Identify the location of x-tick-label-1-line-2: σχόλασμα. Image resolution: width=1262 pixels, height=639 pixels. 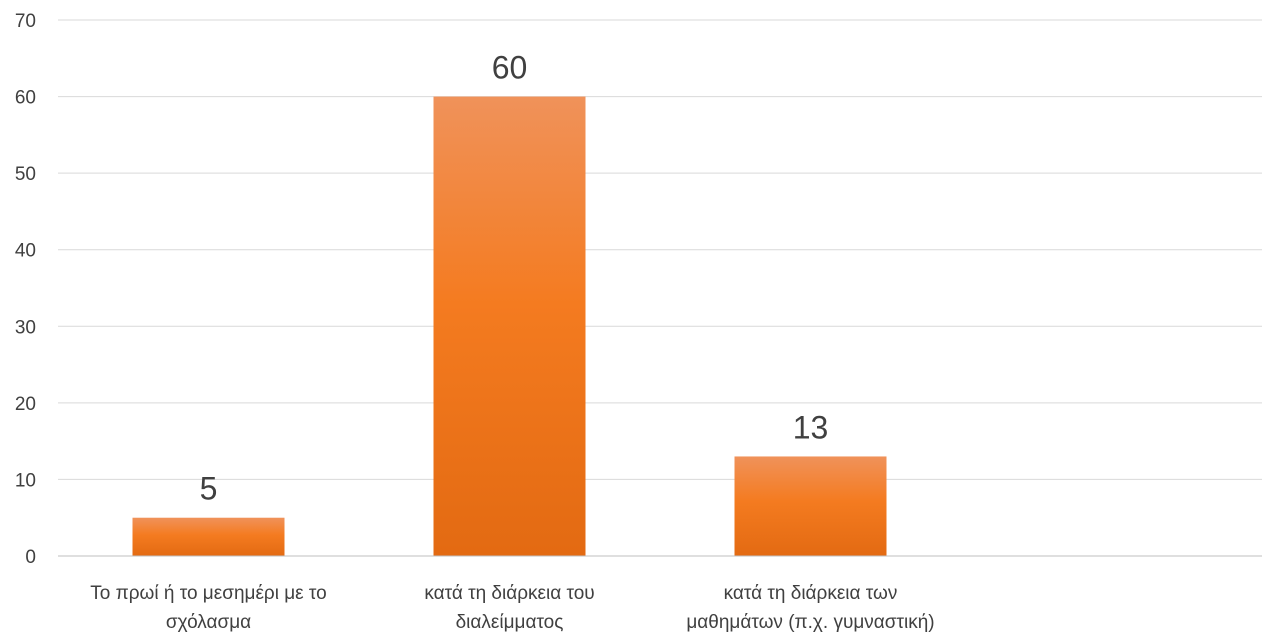
(208, 622).